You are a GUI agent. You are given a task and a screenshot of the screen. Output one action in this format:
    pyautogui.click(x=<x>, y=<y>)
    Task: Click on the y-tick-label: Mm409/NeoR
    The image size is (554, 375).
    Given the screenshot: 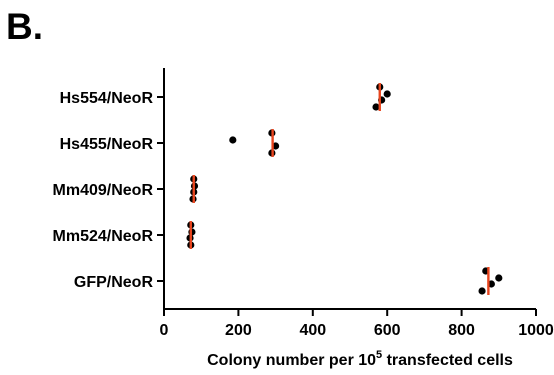 What is the action you would take?
    pyautogui.click(x=103, y=190)
    